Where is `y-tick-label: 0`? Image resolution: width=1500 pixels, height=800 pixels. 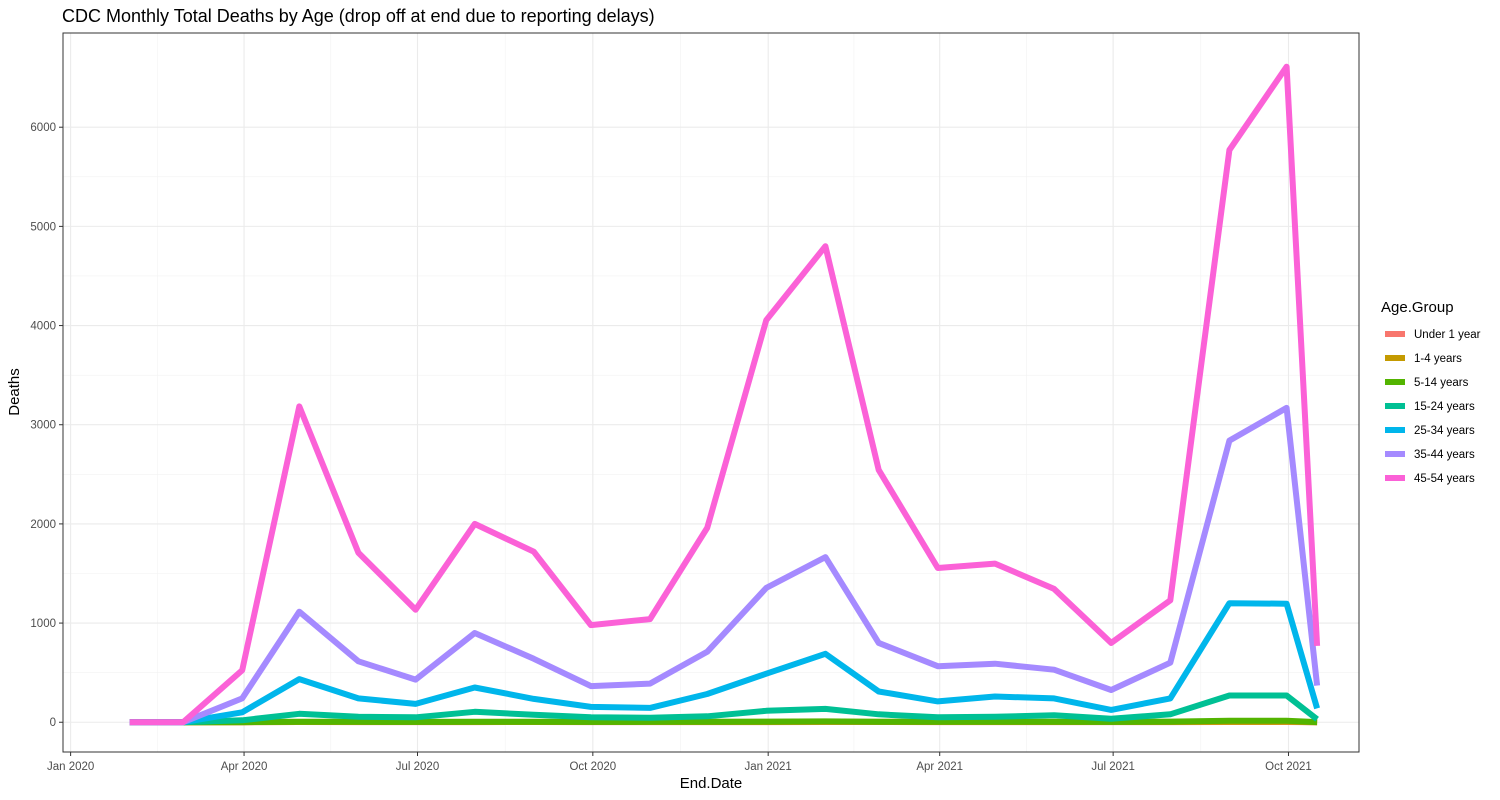
y-tick-label: 0 is located at coordinates (53, 723).